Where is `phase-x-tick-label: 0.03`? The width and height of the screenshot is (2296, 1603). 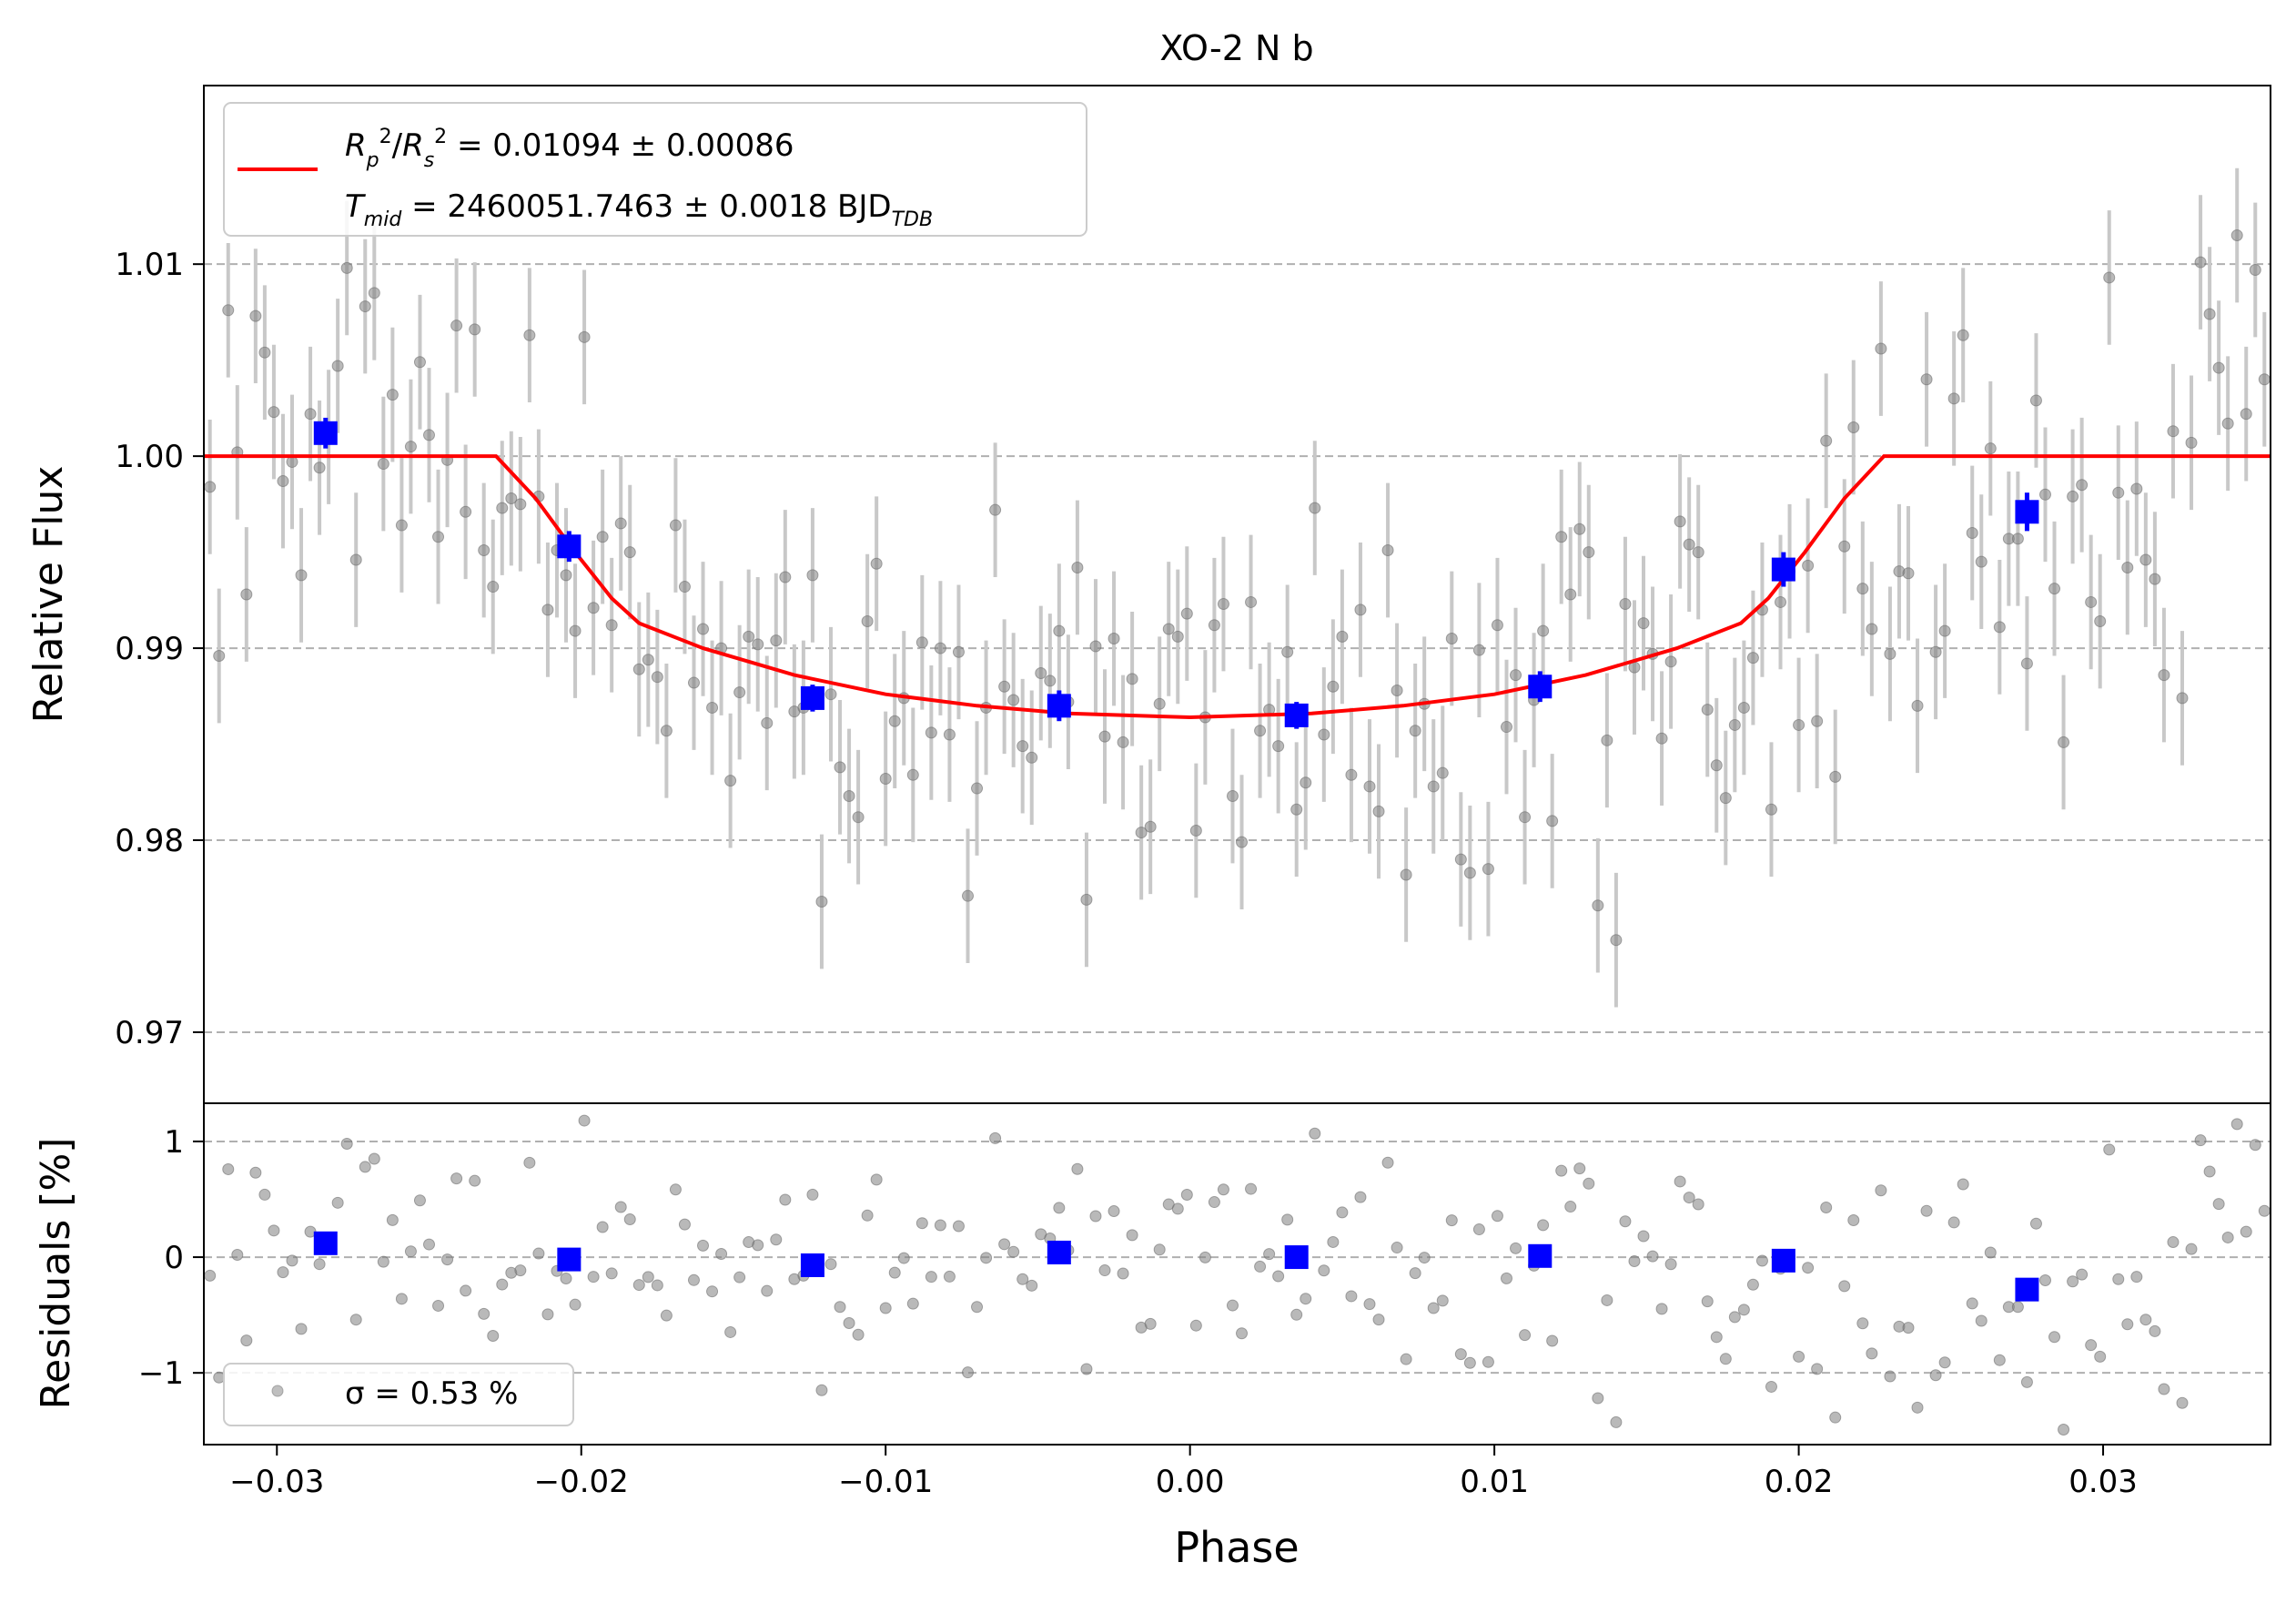
phase-x-tick-label: 0.03 is located at coordinates (2103, 1482).